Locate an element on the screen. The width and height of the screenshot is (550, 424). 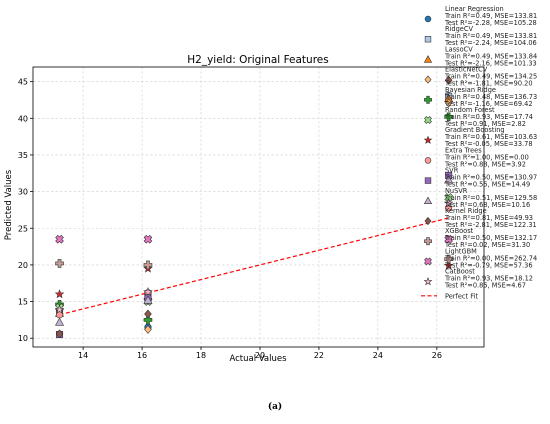
legend-marker-ridgecv is located at coordinates (428, 39).